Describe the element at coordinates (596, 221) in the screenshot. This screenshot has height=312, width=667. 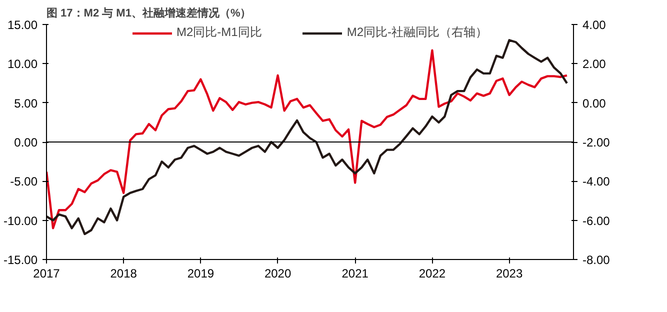
I see `y2-tick-label: -6.00` at that location.